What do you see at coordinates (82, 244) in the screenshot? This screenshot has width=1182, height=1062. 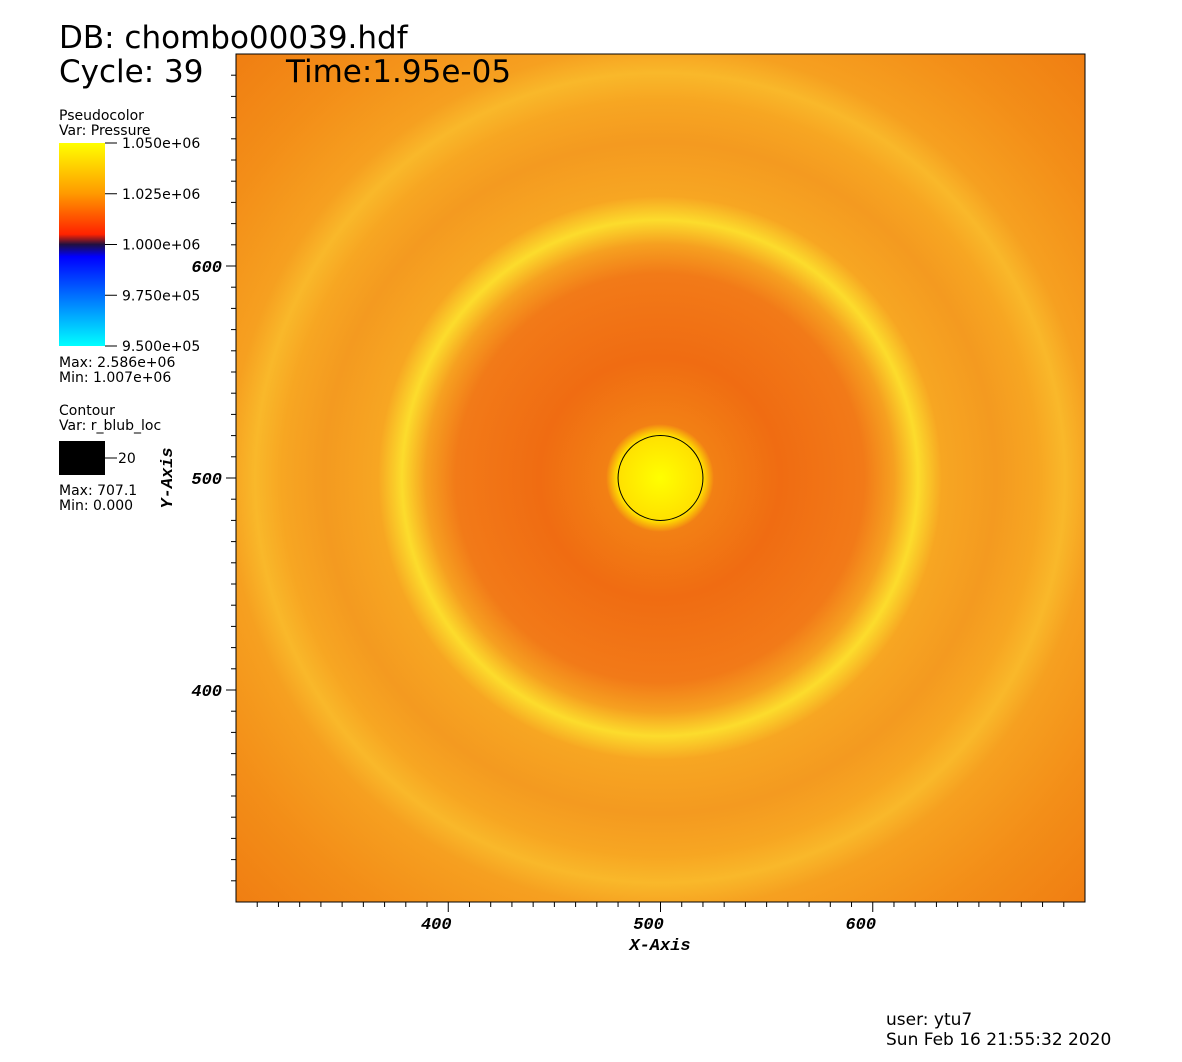 I see `colorbar` at bounding box center [82, 244].